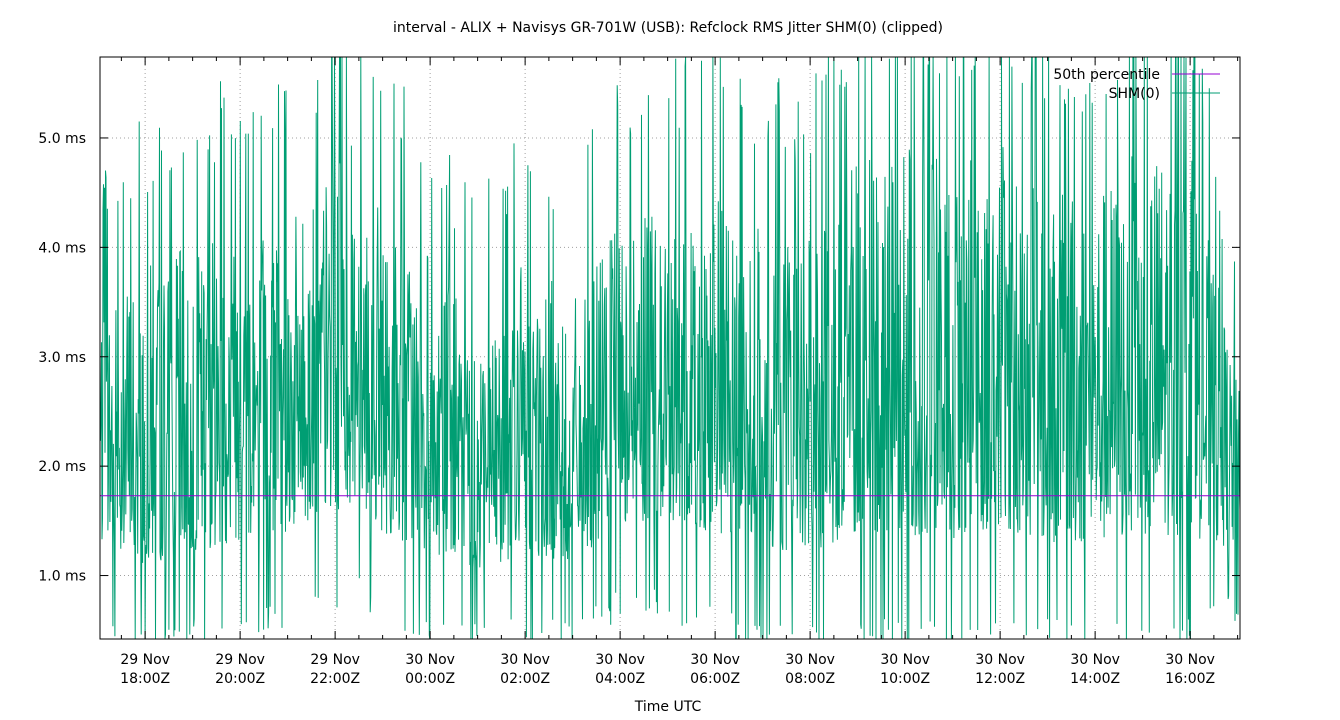  Describe the element at coordinates (62, 139) in the screenshot. I see `y-tick-label: 5.0 ms` at that location.